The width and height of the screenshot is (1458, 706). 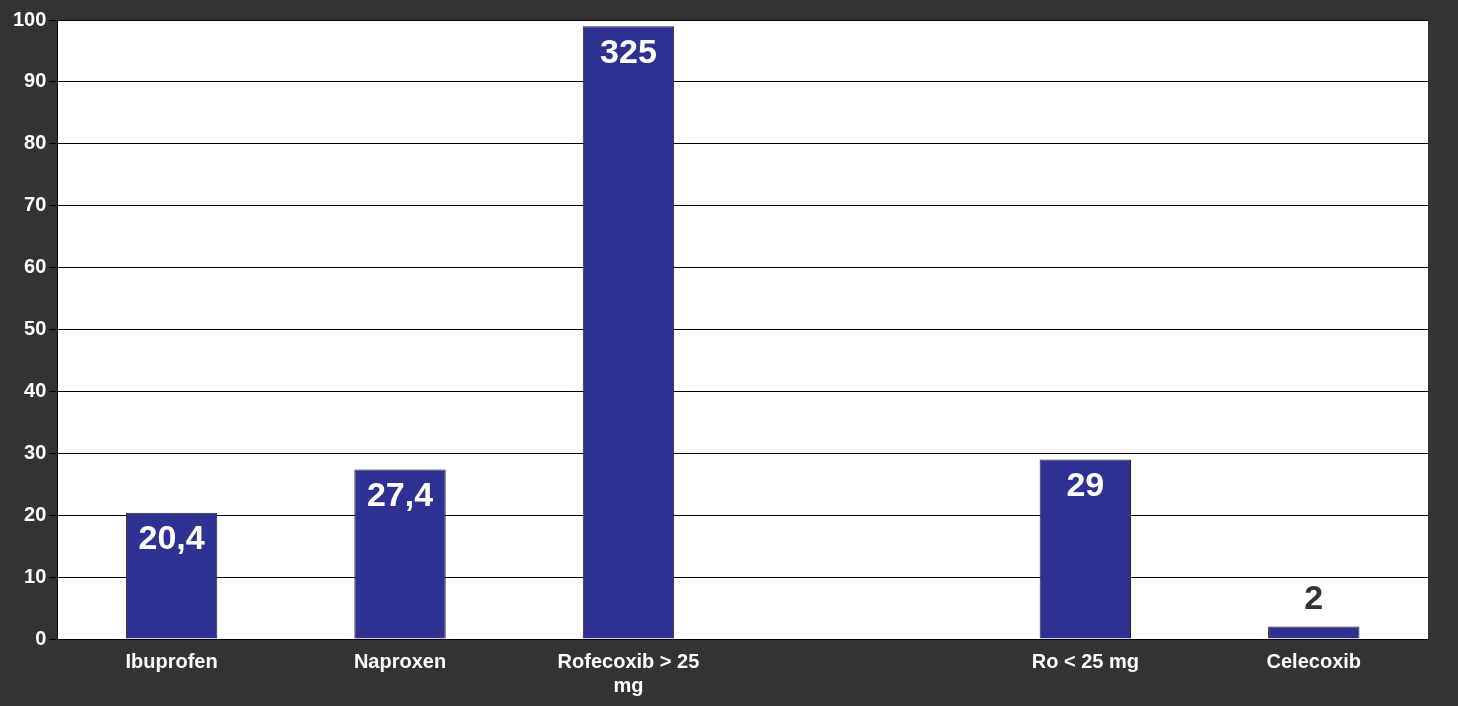 I want to click on x-tick-label: Naproxen, so click(x=400, y=660).